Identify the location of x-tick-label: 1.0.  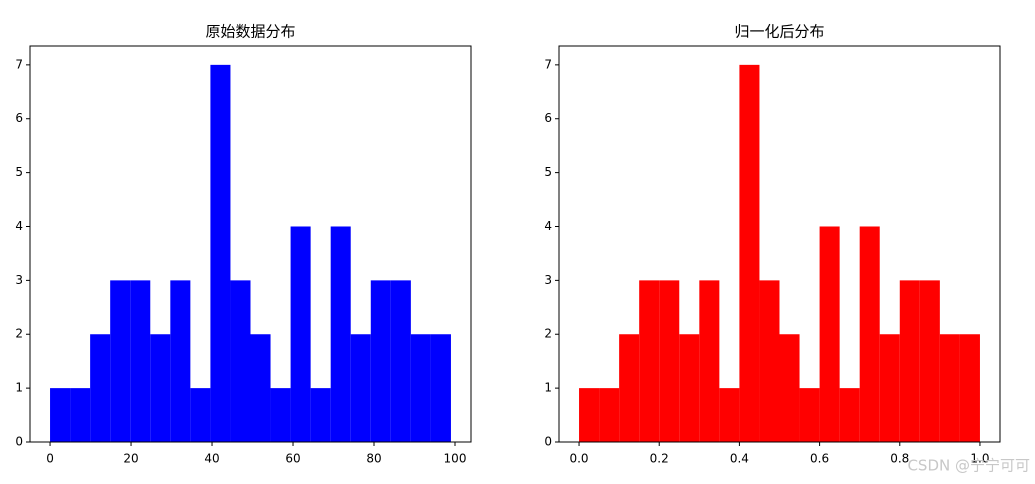
(979, 459).